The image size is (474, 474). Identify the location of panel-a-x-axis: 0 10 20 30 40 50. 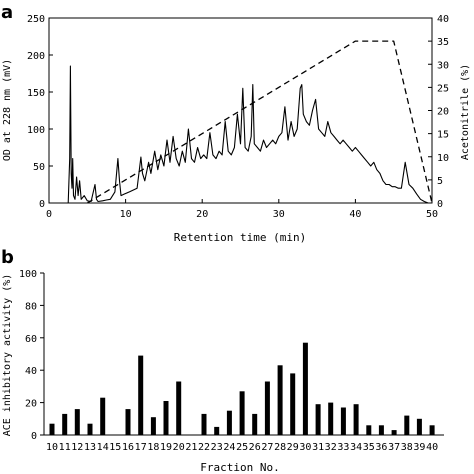
(242, 209).